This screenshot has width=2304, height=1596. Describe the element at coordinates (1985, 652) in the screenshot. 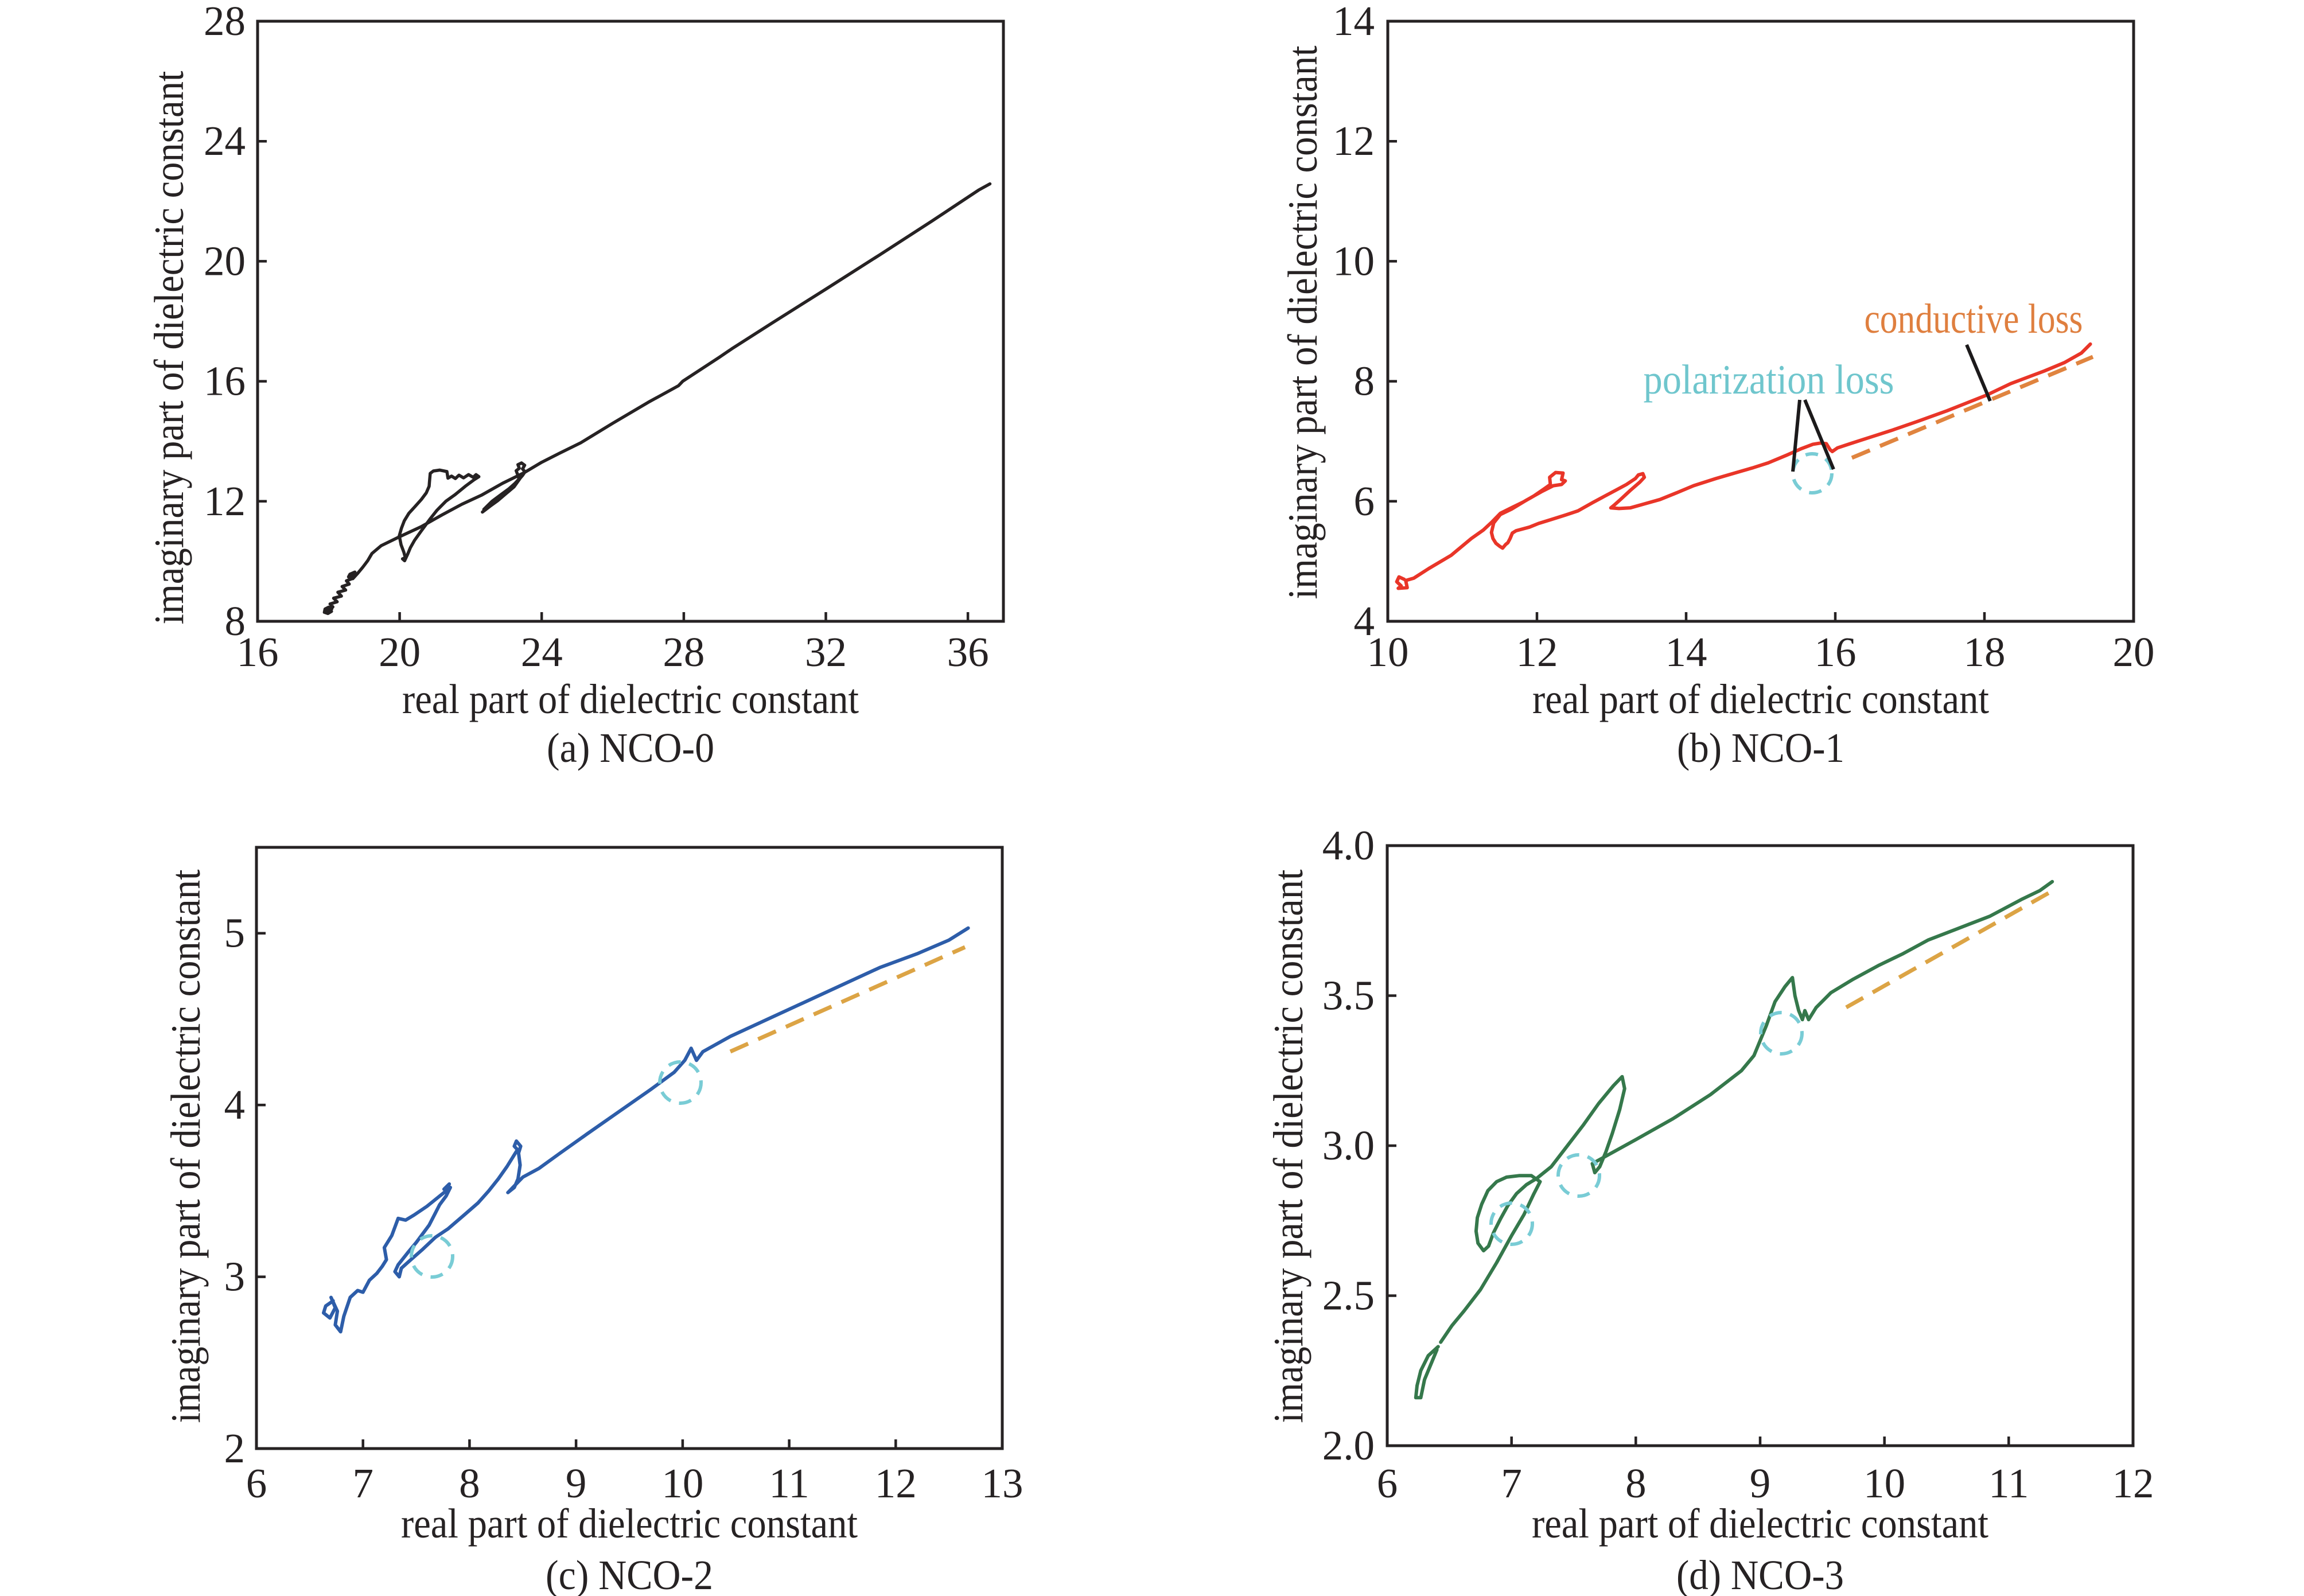

I see `svg-text: 18` at that location.